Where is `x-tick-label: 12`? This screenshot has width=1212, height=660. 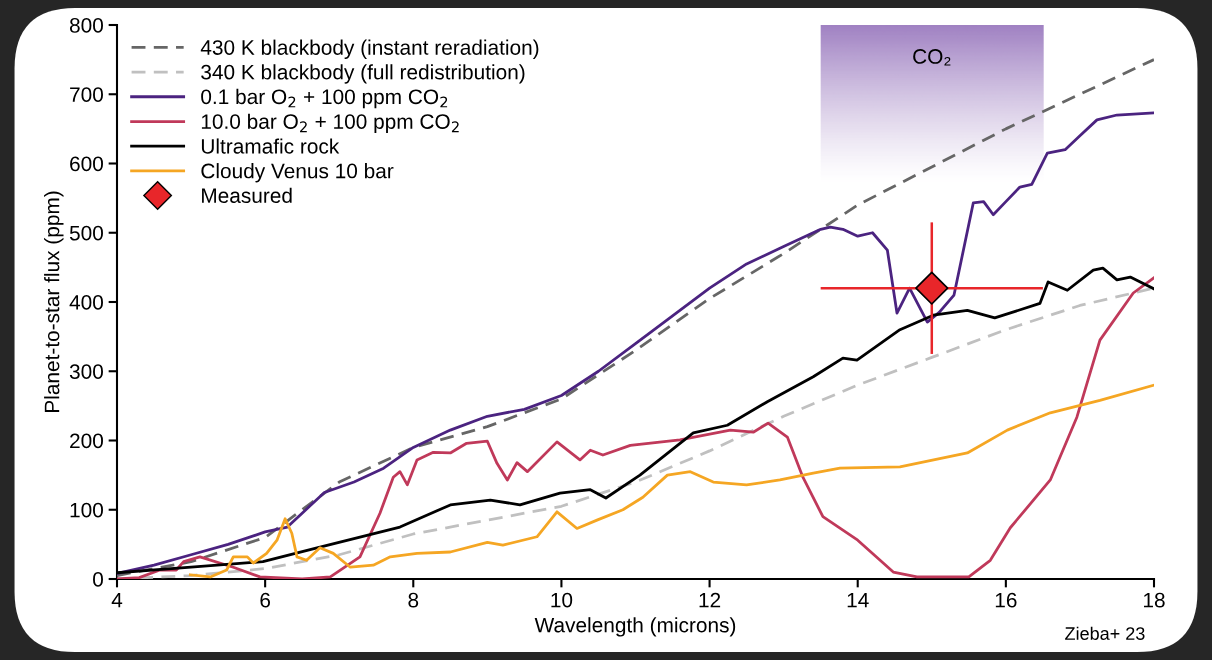 x-tick-label: 12 is located at coordinates (710, 600).